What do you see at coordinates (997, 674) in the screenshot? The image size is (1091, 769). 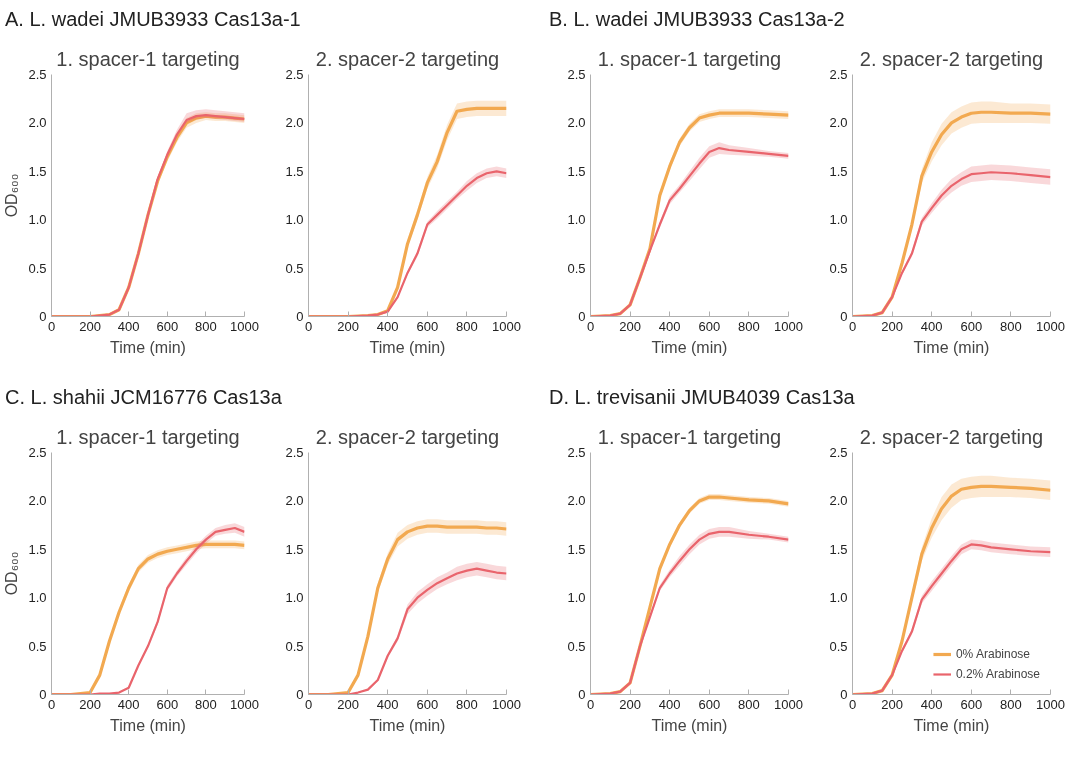 I see `legend-label: 0.2% Arabinose` at bounding box center [997, 674].